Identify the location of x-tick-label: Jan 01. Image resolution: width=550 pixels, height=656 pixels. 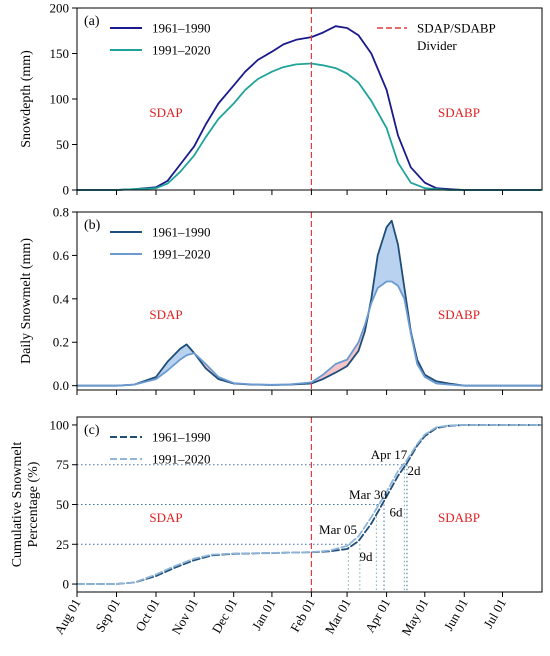
(264, 614).